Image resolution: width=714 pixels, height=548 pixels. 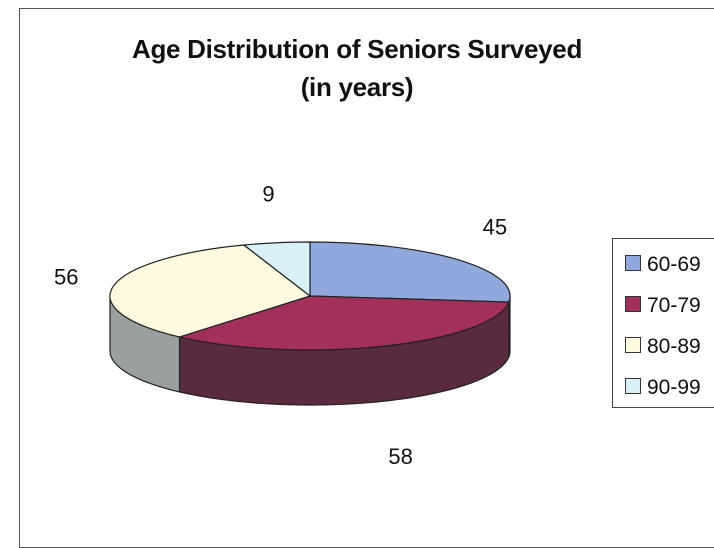 What do you see at coordinates (663, 323) in the screenshot?
I see `legend: 60-69 70-79 80-89 90-99` at bounding box center [663, 323].